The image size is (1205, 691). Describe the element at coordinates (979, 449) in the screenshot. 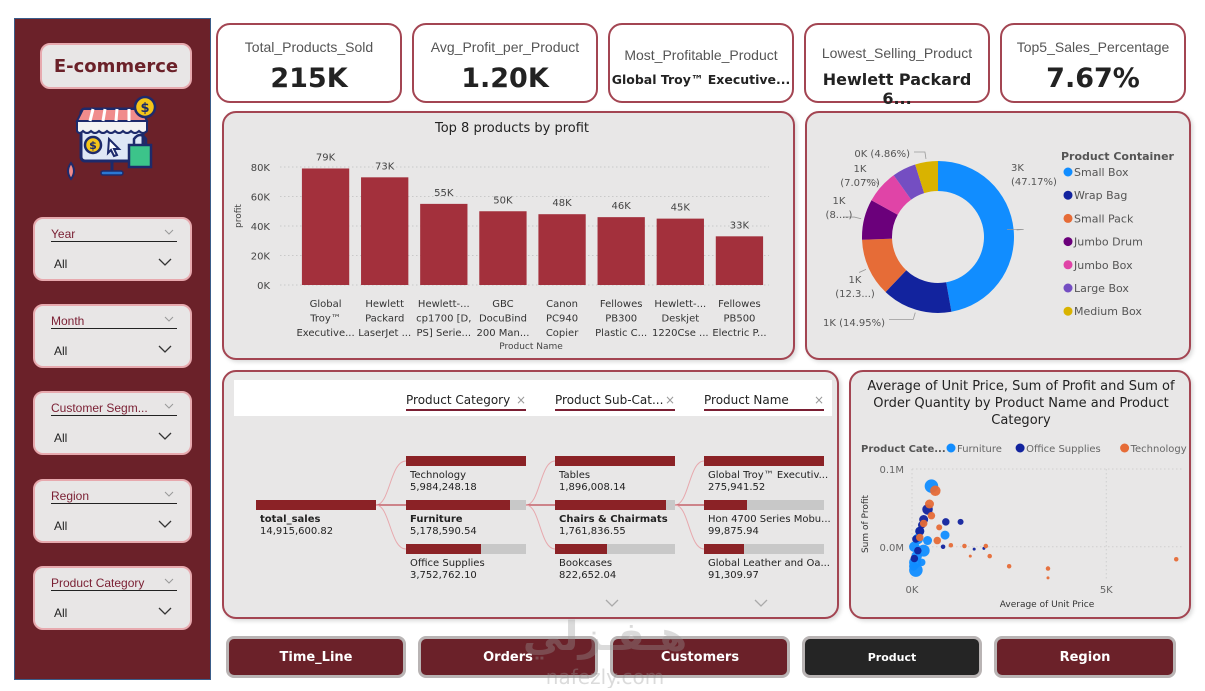

I see `legend-item: Furniture` at that location.